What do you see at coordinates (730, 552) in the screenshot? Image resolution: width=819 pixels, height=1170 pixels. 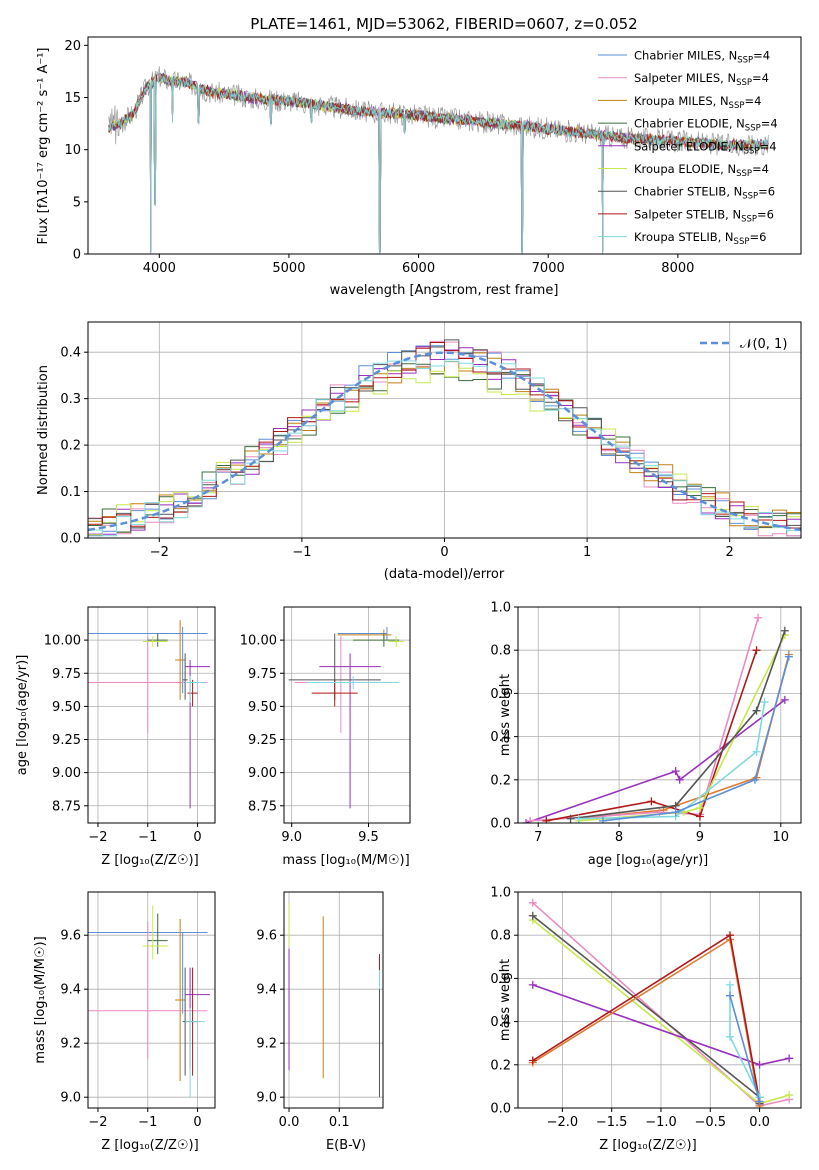 I see `x-tick-label: 2` at bounding box center [730, 552].